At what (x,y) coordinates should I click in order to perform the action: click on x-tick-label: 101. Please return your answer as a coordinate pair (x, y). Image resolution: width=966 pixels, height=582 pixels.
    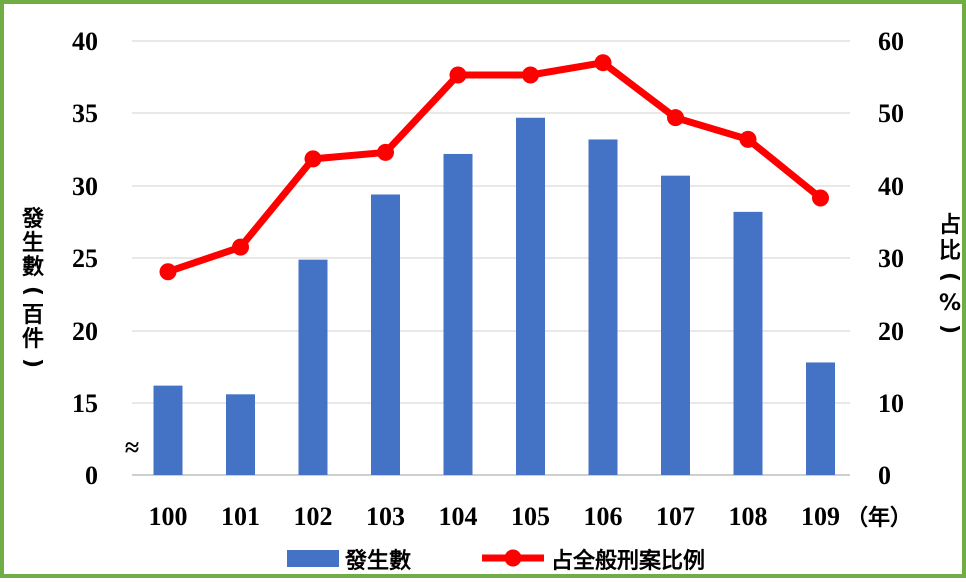
    Looking at the image, I should click on (240, 516).